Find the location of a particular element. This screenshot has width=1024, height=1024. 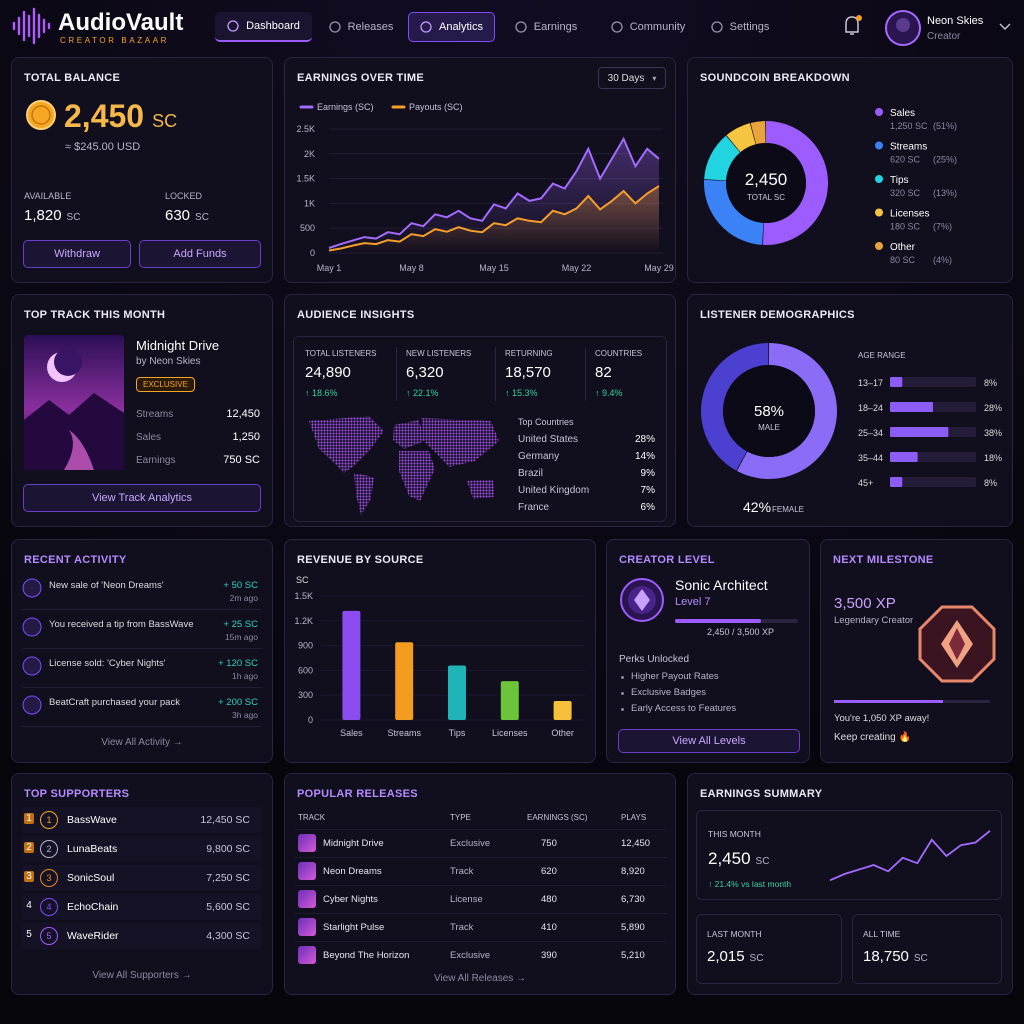

level-badge is located at coordinates (642, 600).